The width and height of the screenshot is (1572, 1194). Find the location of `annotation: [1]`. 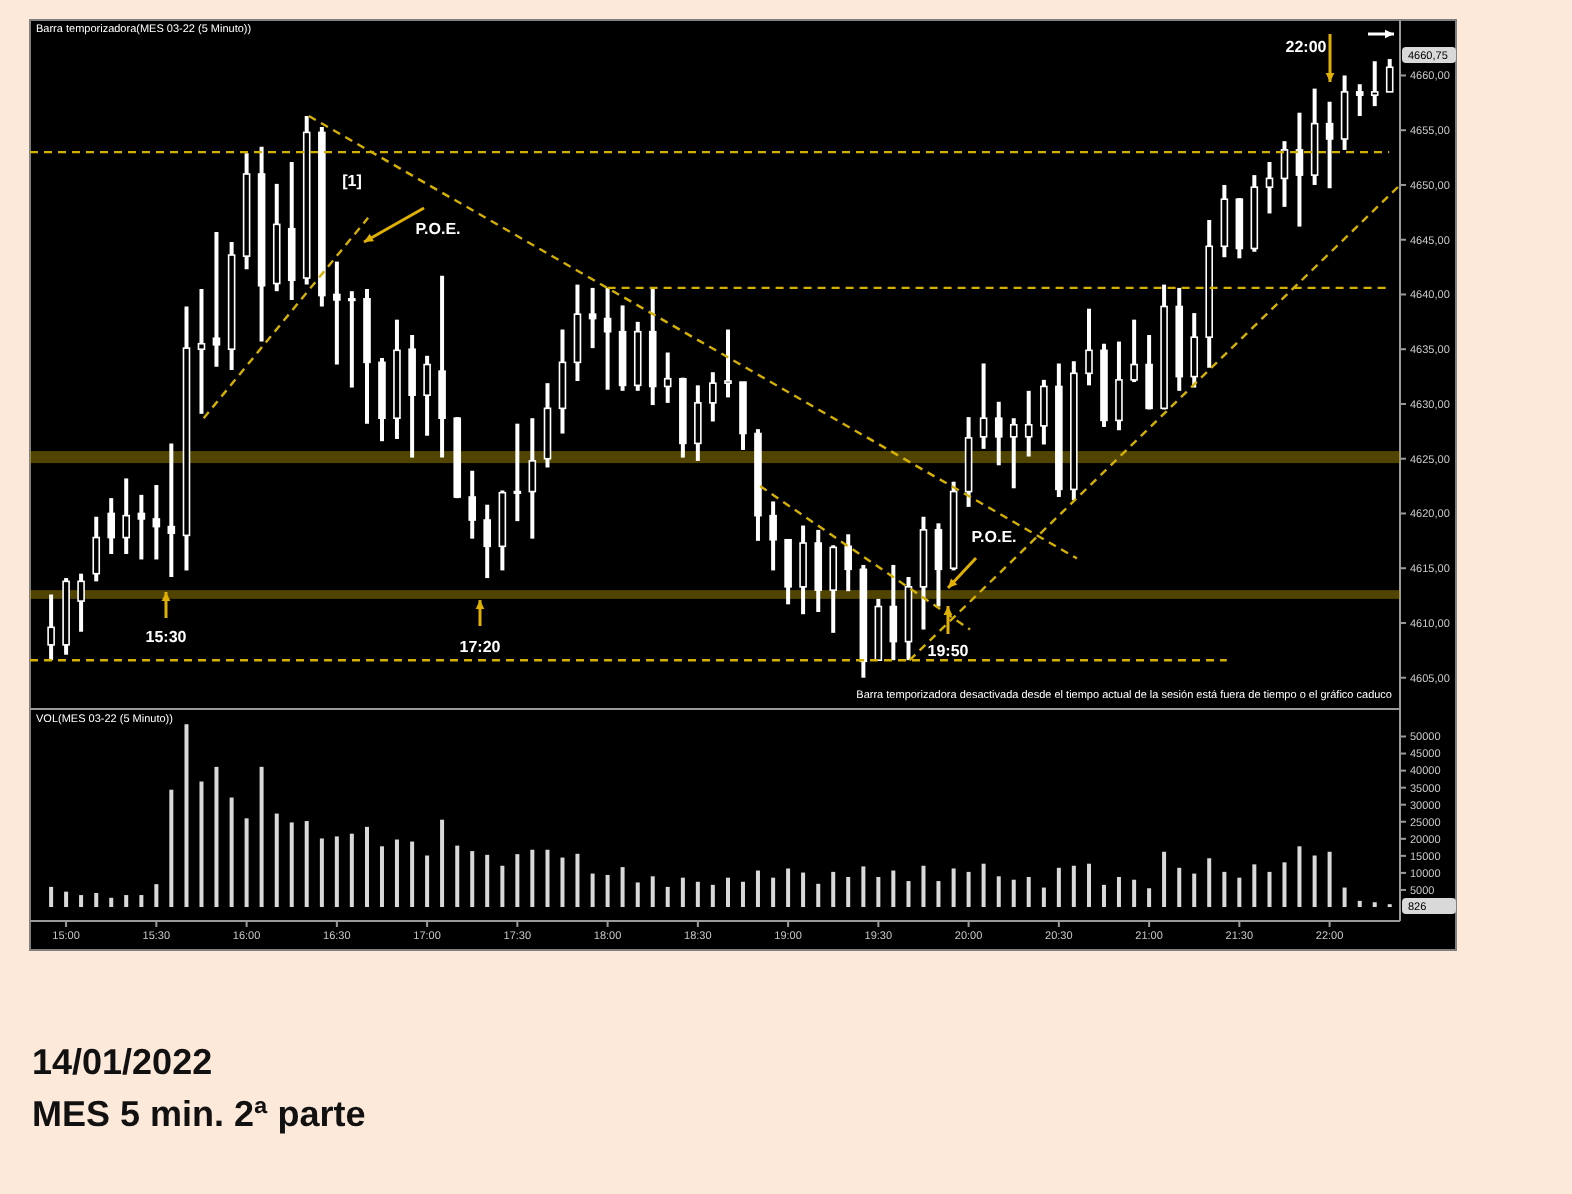

annotation: [1] is located at coordinates (352, 181).